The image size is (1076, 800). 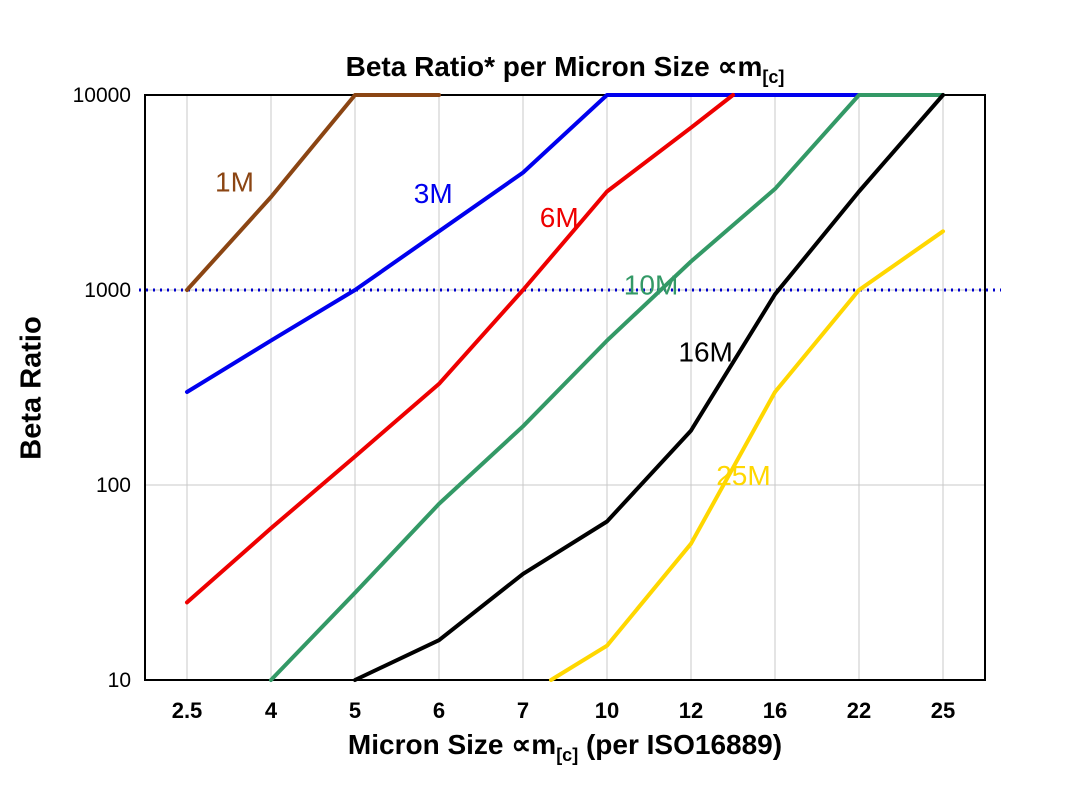 I want to click on chart-title-text: Beta Ratio* per Micron Size ∝m, so click(x=554, y=66).